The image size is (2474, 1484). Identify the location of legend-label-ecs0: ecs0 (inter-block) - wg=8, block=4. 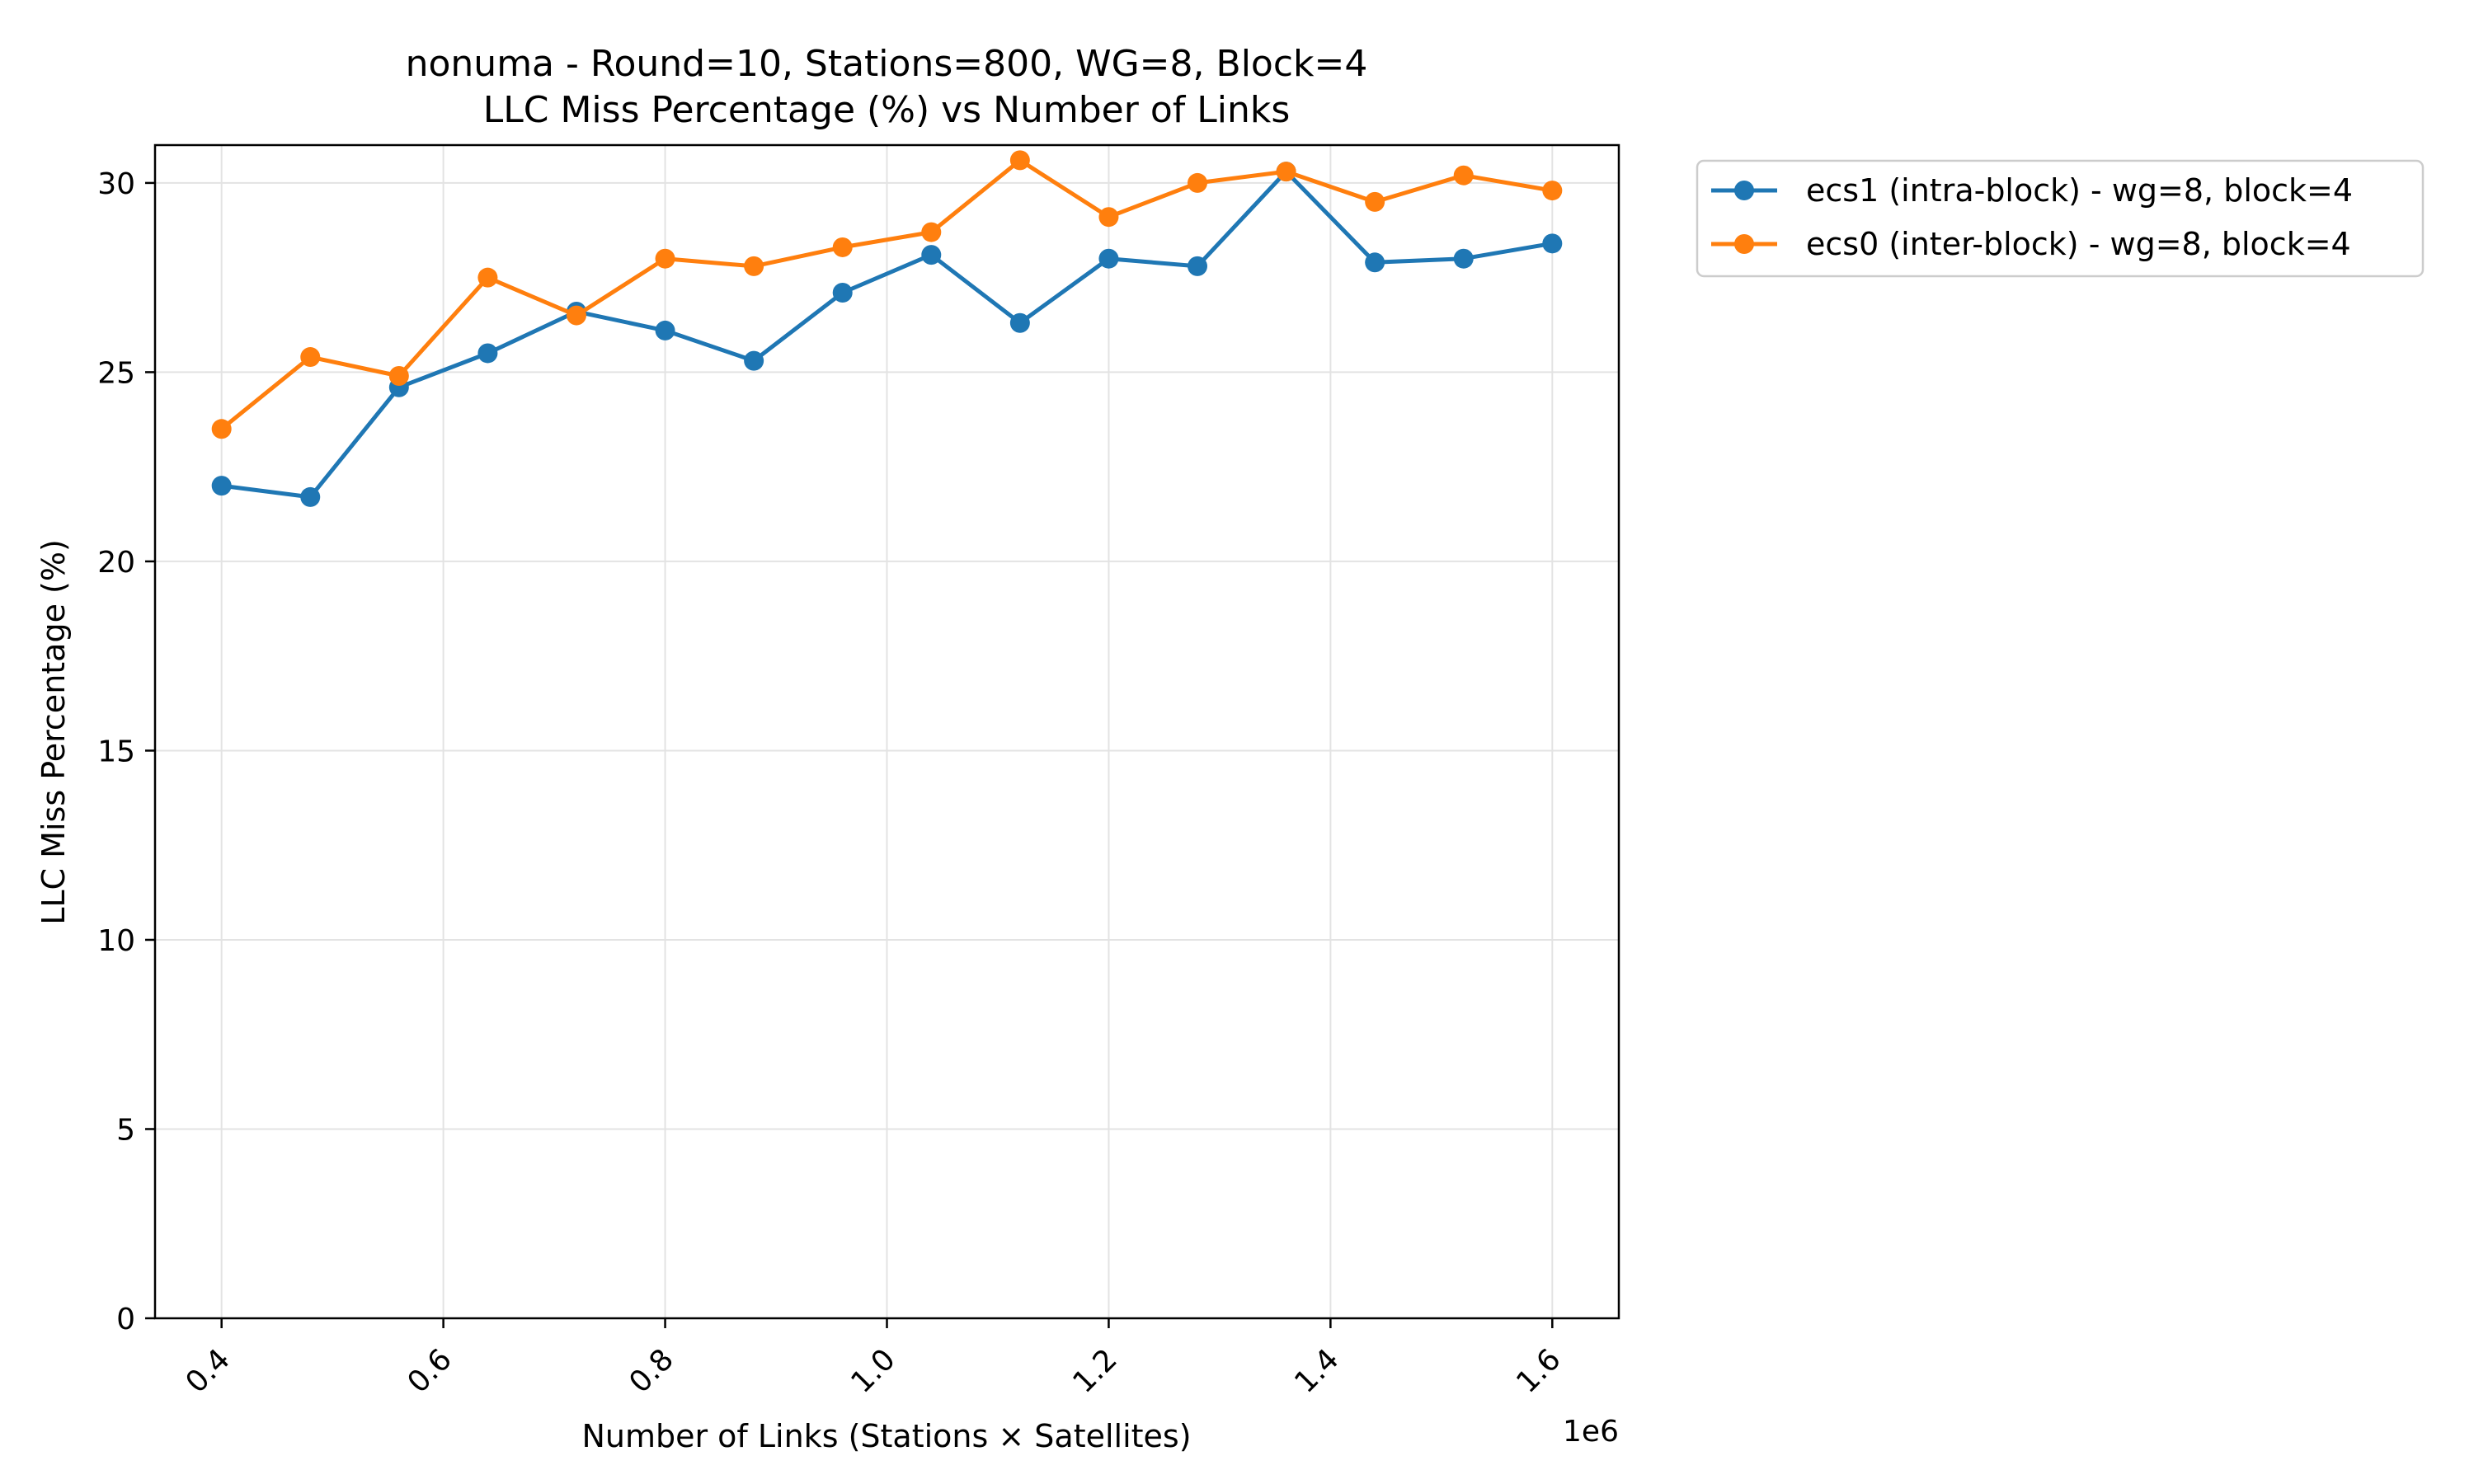
(2078, 244).